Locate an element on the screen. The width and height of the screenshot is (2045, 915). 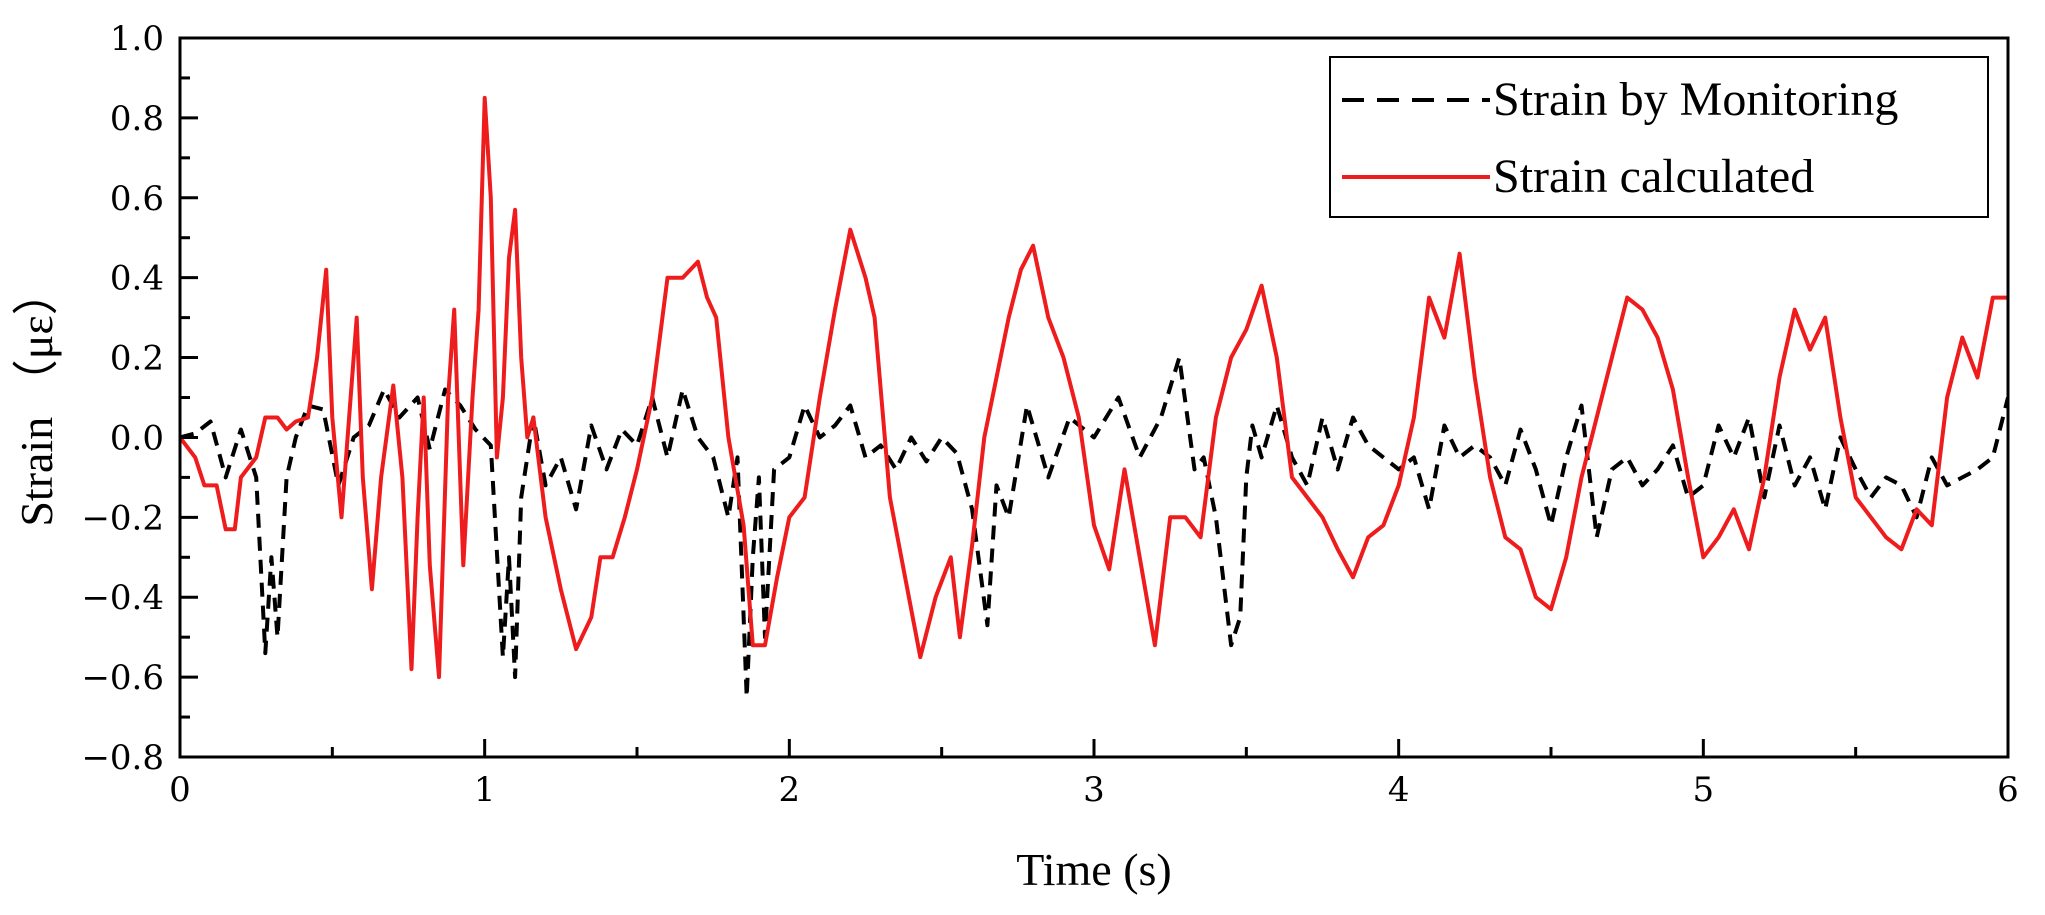
y-tick-label-8: 0.8 is located at coordinates (137, 119).